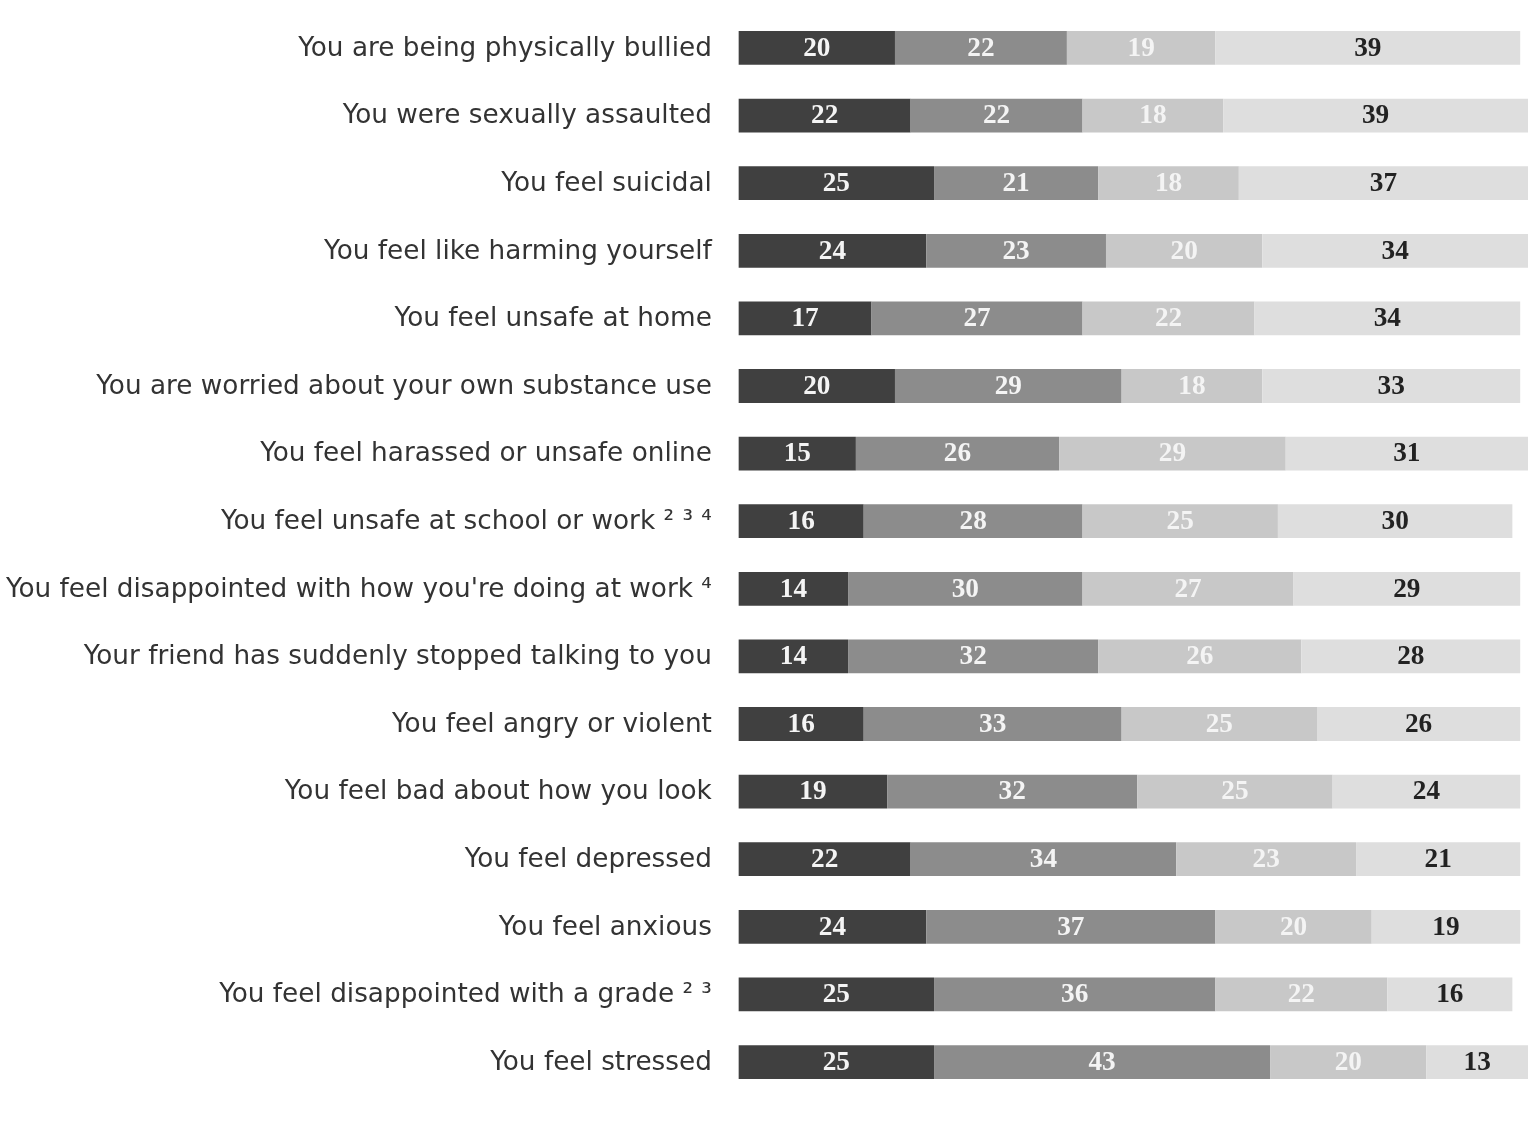 Image resolution: width=1528 pixels, height=1124 pixels. I want to click on data-label: 17, so click(805, 317).